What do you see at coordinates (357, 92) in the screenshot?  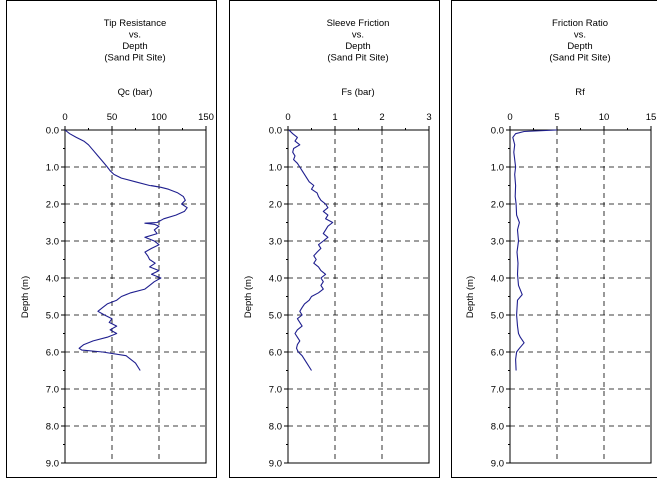 I see `x-axis-label: Fs (bar)` at bounding box center [357, 92].